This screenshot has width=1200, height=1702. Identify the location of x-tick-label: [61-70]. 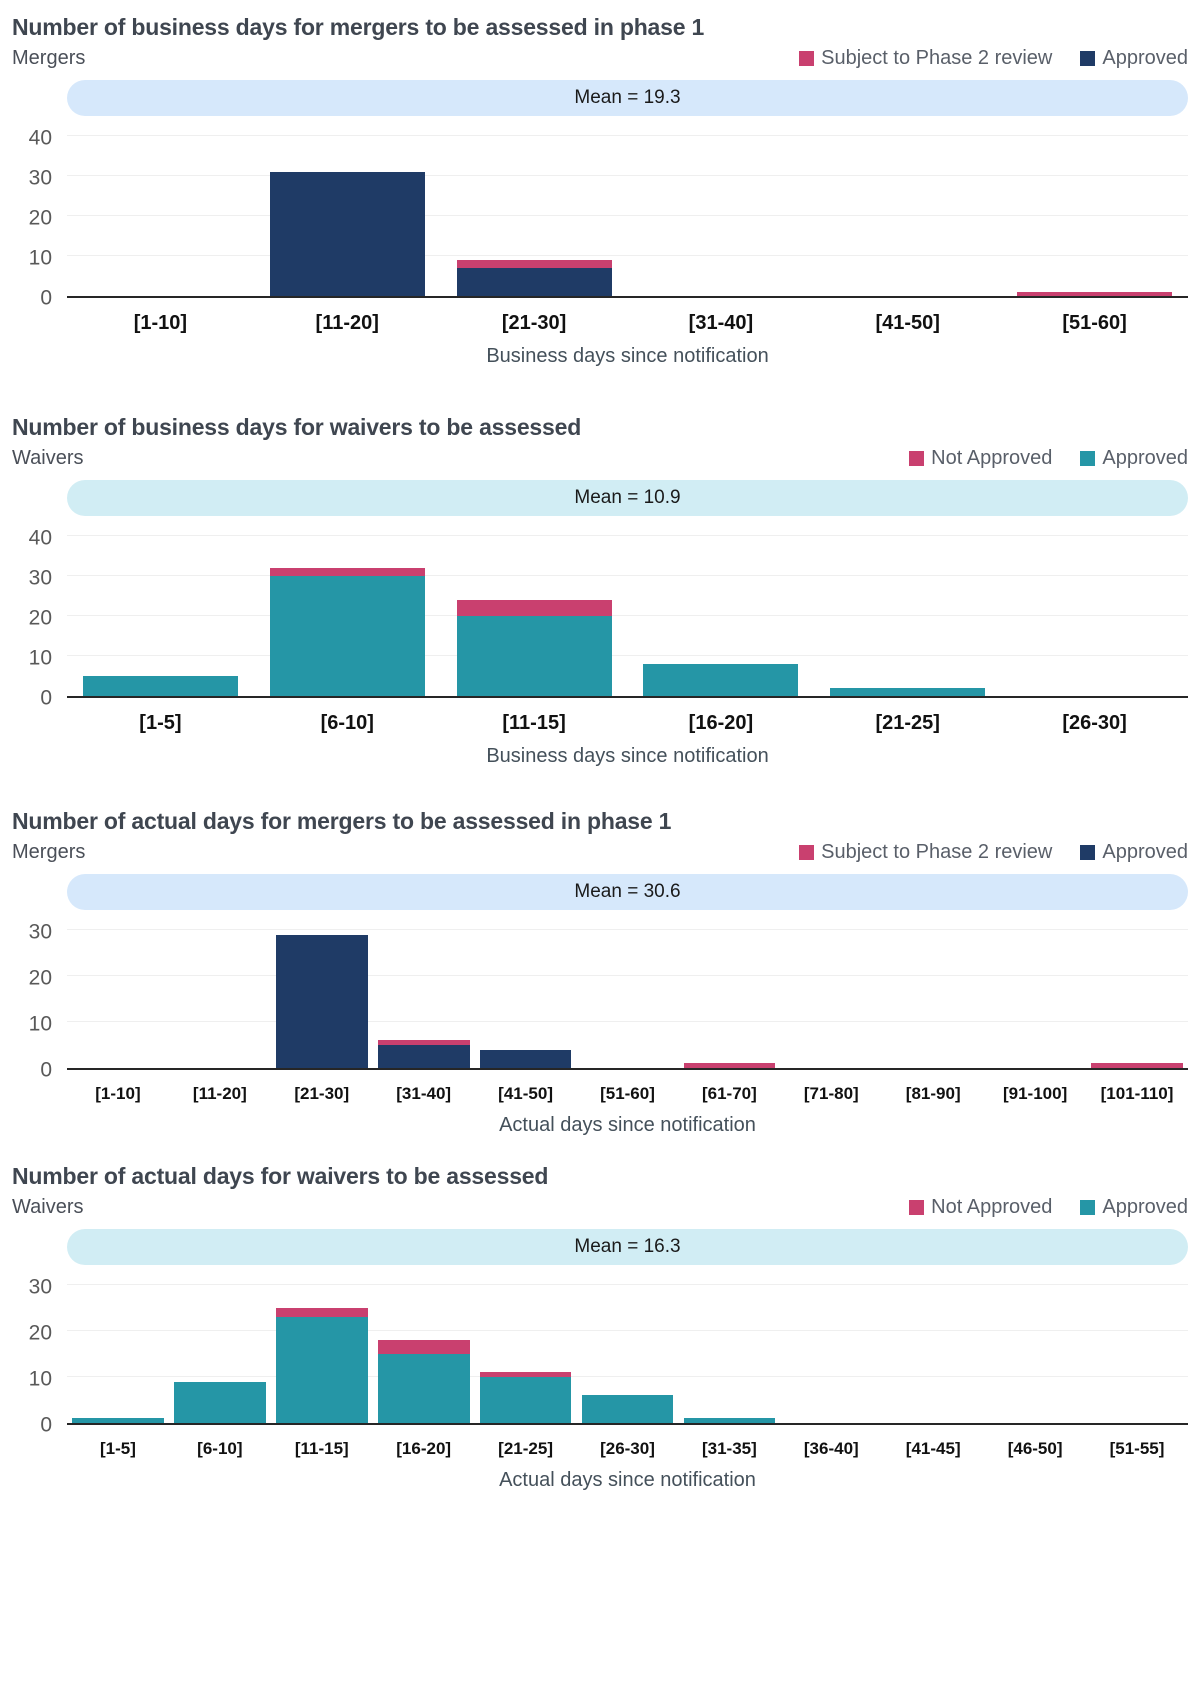
(729, 1093).